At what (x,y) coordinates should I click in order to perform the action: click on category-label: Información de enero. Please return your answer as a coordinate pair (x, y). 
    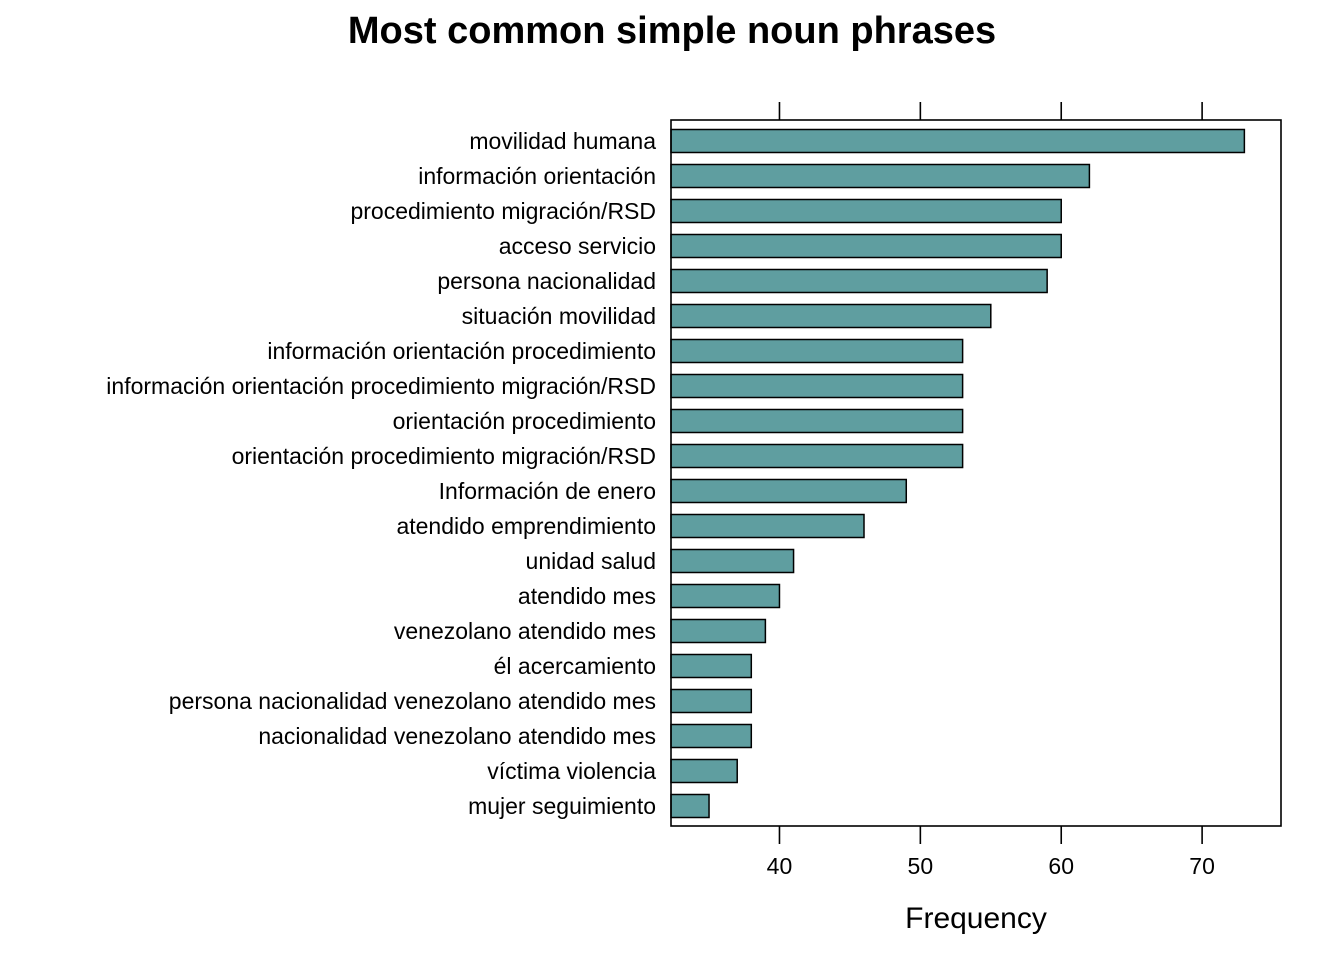
    Looking at the image, I should click on (547, 491).